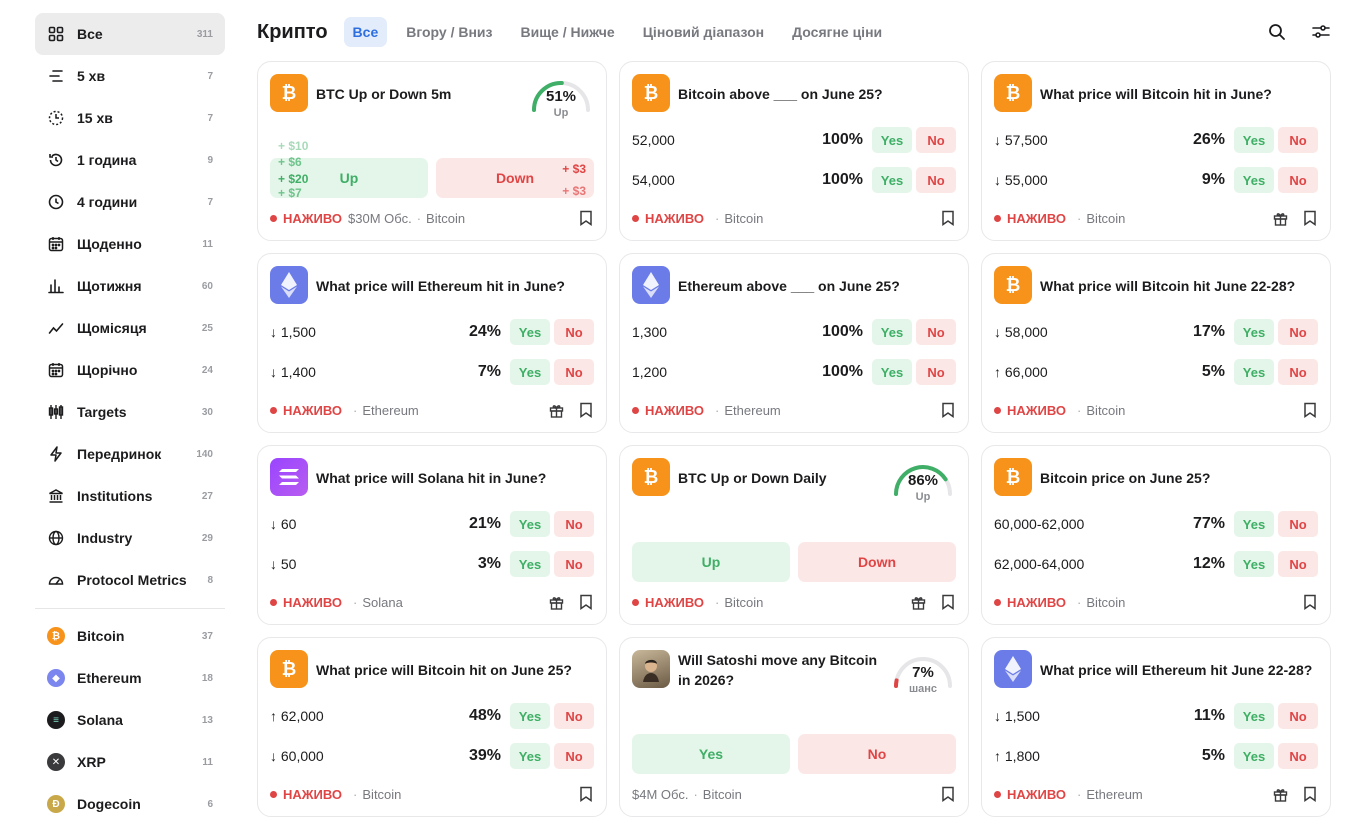 The image size is (1346, 825). What do you see at coordinates (1321, 32) in the screenshot?
I see `filter-sliders-icon` at bounding box center [1321, 32].